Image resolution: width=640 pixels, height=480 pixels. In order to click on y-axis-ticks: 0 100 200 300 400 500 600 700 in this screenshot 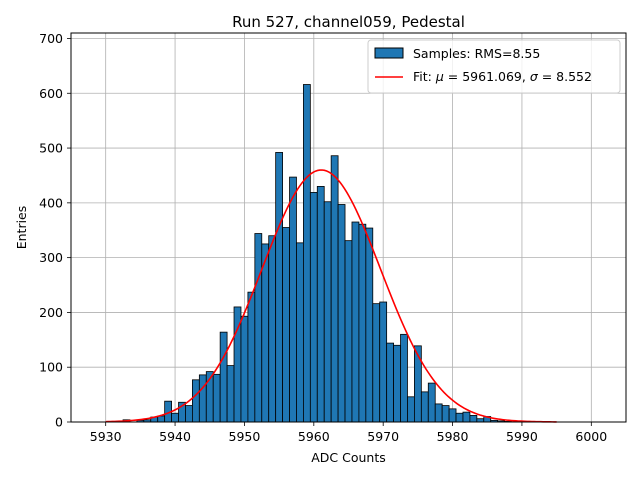, I will do `click(55, 230)`.